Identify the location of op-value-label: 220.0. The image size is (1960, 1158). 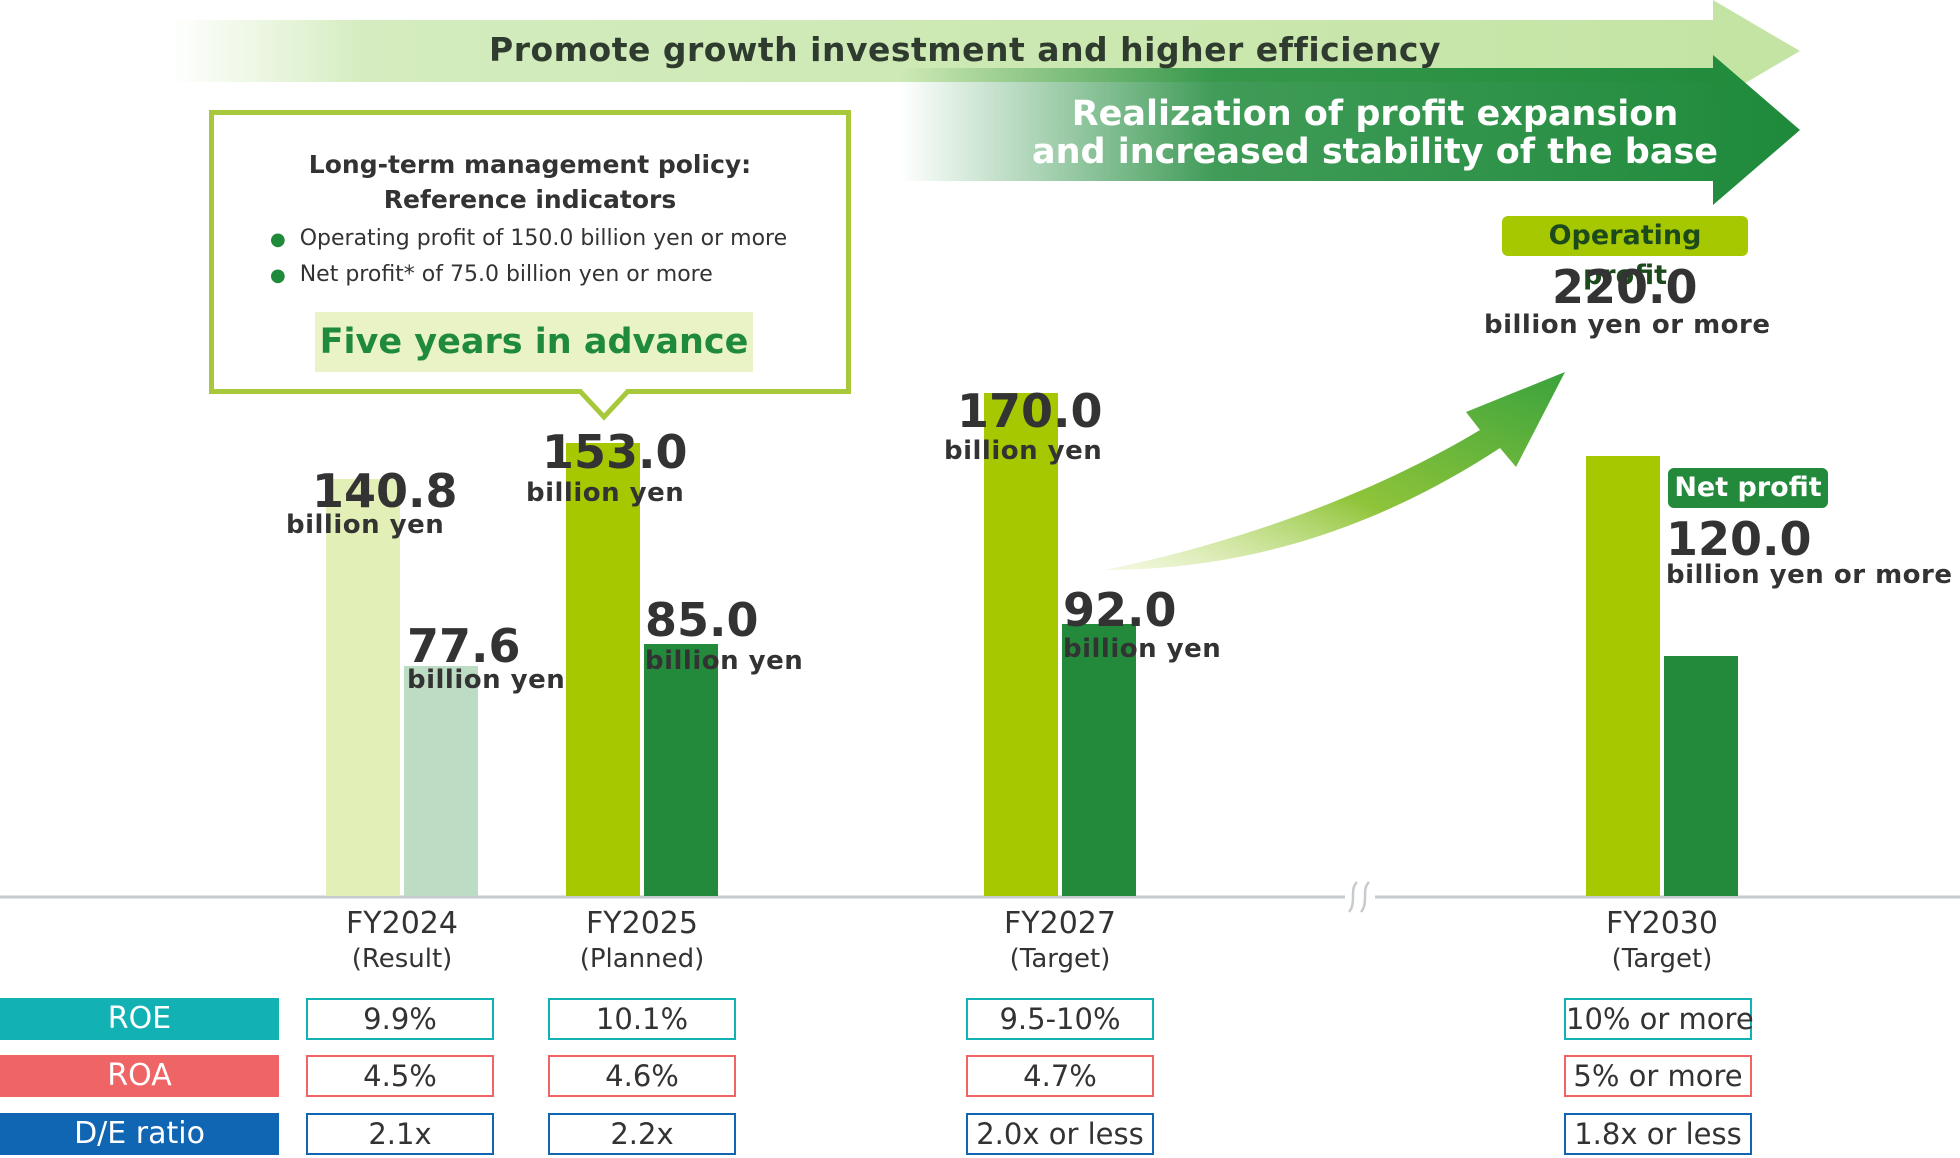
(1625, 287).